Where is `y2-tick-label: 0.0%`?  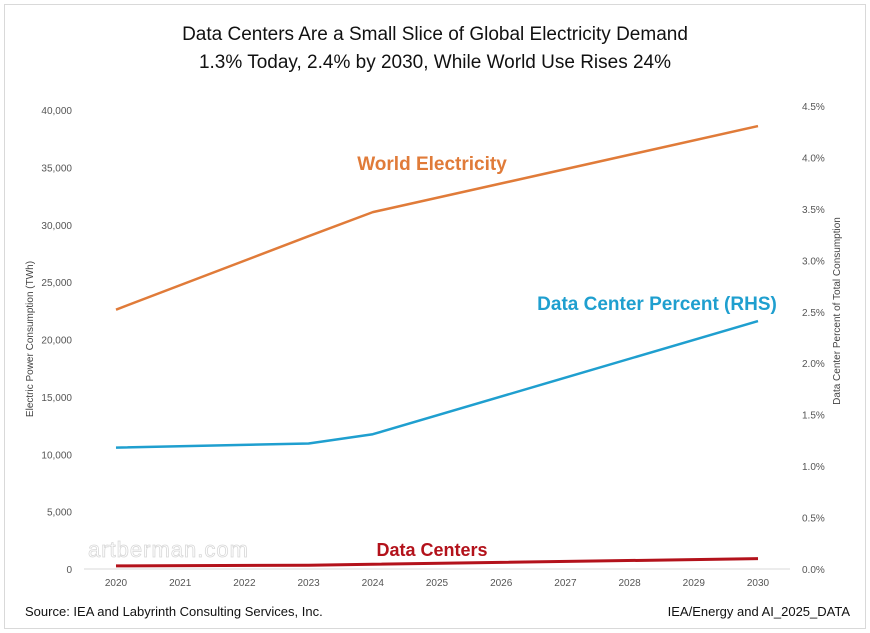
y2-tick-label: 0.0% is located at coordinates (813, 570).